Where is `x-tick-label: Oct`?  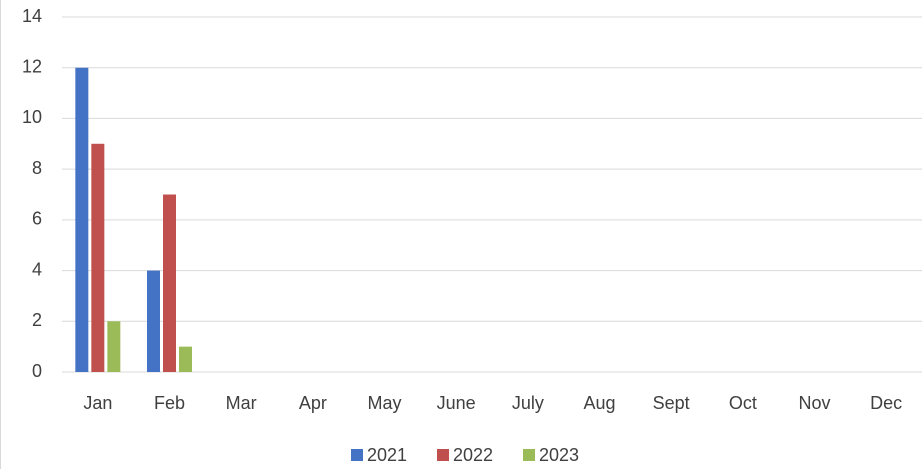
x-tick-label: Oct is located at coordinates (743, 403).